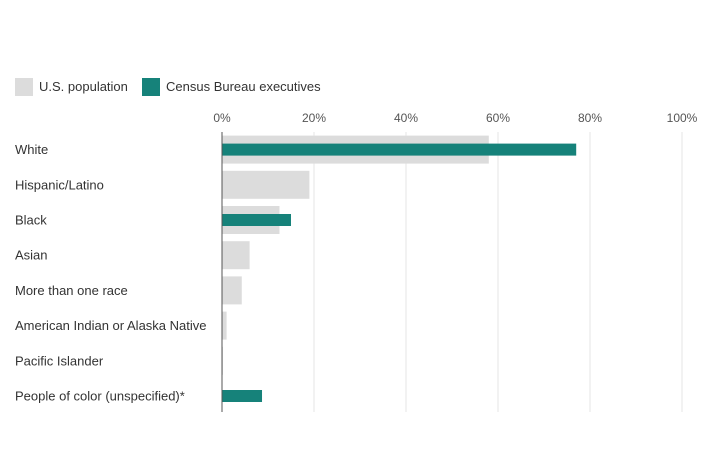 The height and width of the screenshot is (468, 702). What do you see at coordinates (59, 184) in the screenshot?
I see `category-label: Hispanic/Latino` at bounding box center [59, 184].